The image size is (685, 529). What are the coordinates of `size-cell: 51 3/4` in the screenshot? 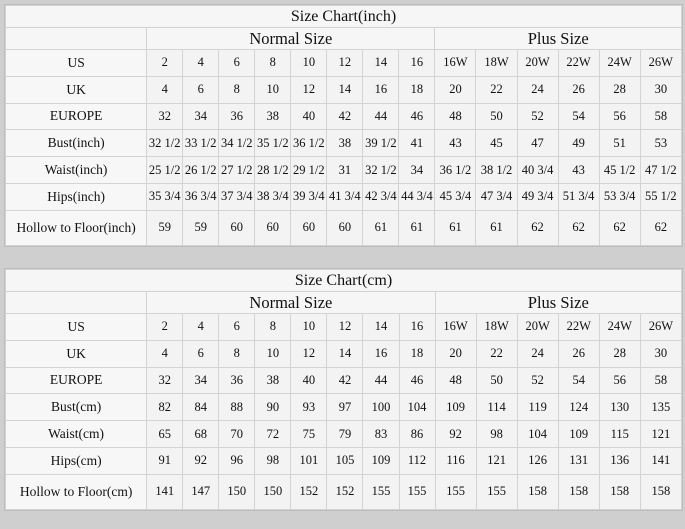 It's located at (578, 196).